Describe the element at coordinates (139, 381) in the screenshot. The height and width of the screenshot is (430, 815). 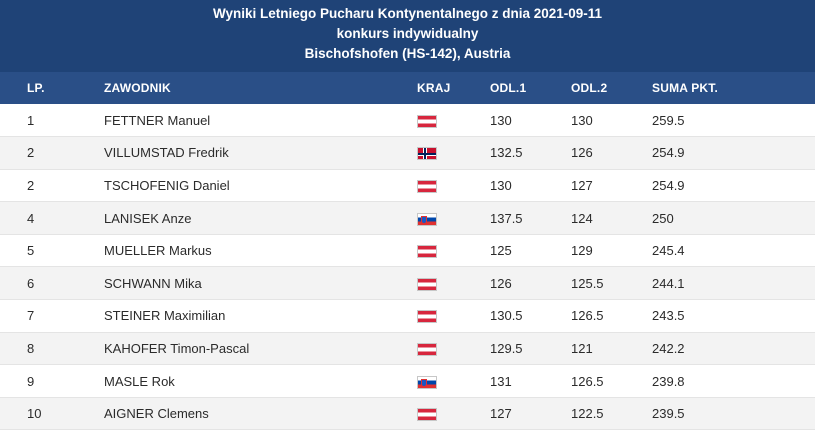
I see `athlete-name-cell: MASLE Rok` at that location.